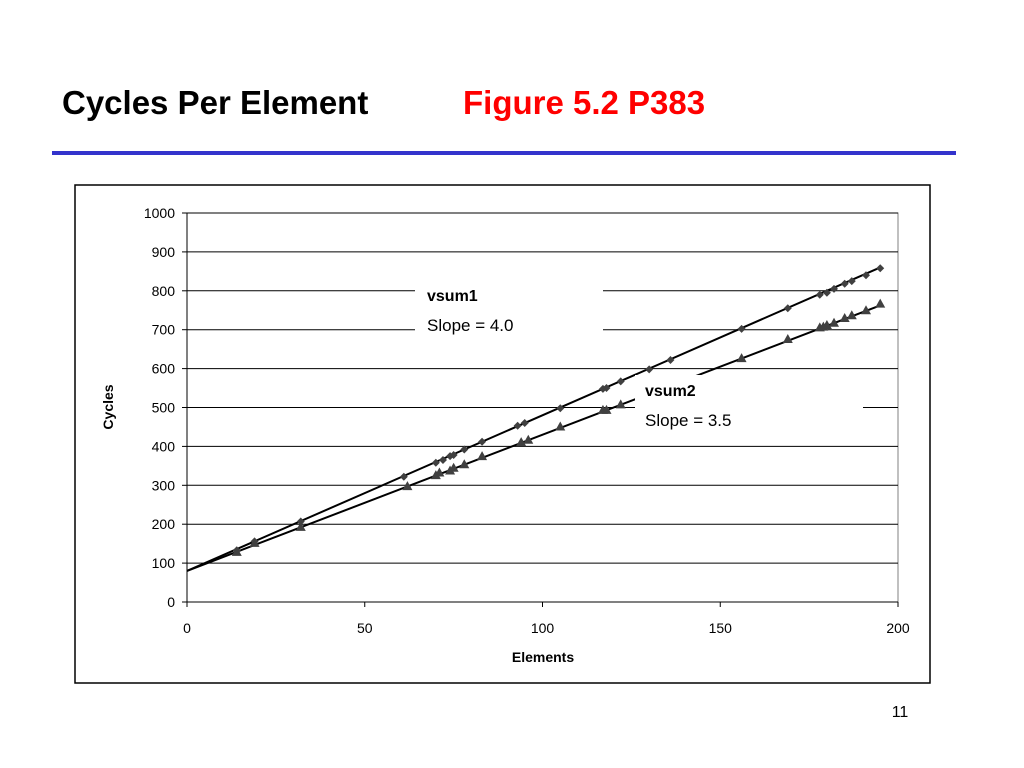 Image resolution: width=1024 pixels, height=768 pixels. Describe the element at coordinates (365, 628) in the screenshot. I see `x-tick-label: 50` at that location.